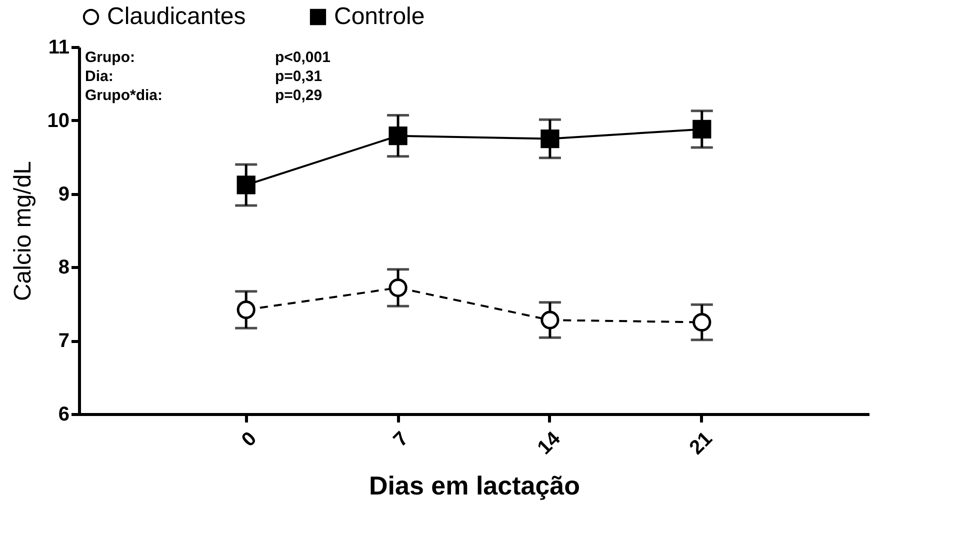 This screenshot has height=551, width=955. What do you see at coordinates (379, 16) in the screenshot?
I see `legend-label: Controle` at bounding box center [379, 16].